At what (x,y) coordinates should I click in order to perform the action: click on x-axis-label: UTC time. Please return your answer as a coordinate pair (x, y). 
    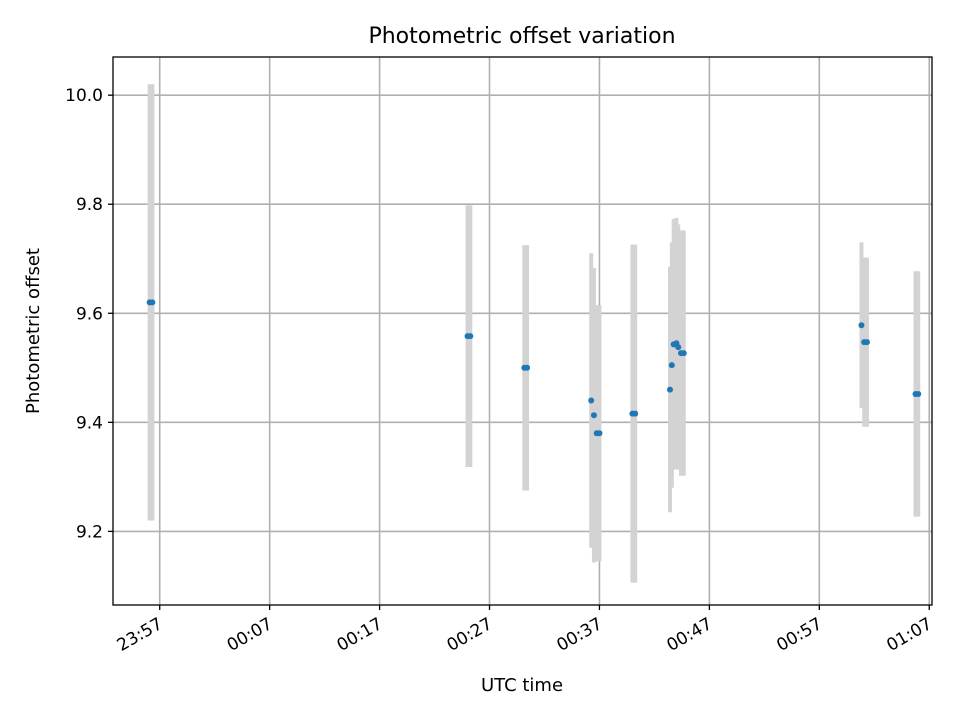
    Looking at the image, I should click on (522, 685).